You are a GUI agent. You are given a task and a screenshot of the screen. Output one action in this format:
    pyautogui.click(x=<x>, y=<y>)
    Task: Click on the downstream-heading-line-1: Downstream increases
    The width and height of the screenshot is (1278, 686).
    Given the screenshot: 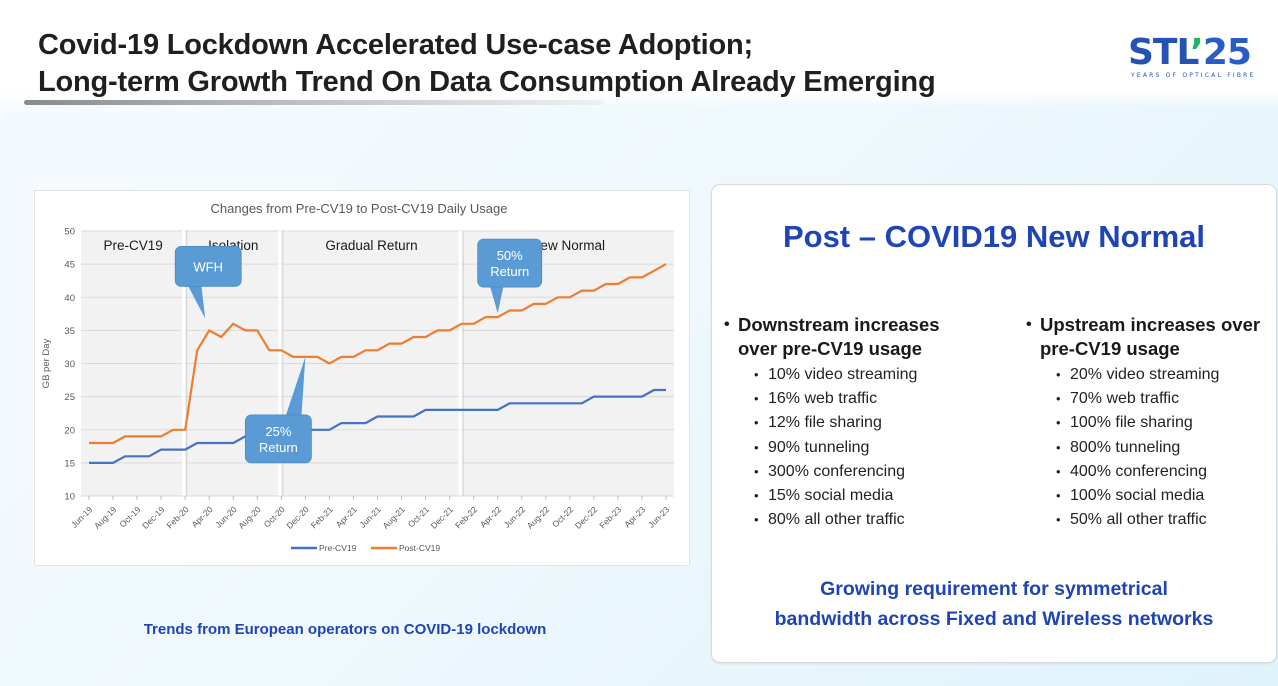 What is the action you would take?
    pyautogui.click(x=839, y=324)
    